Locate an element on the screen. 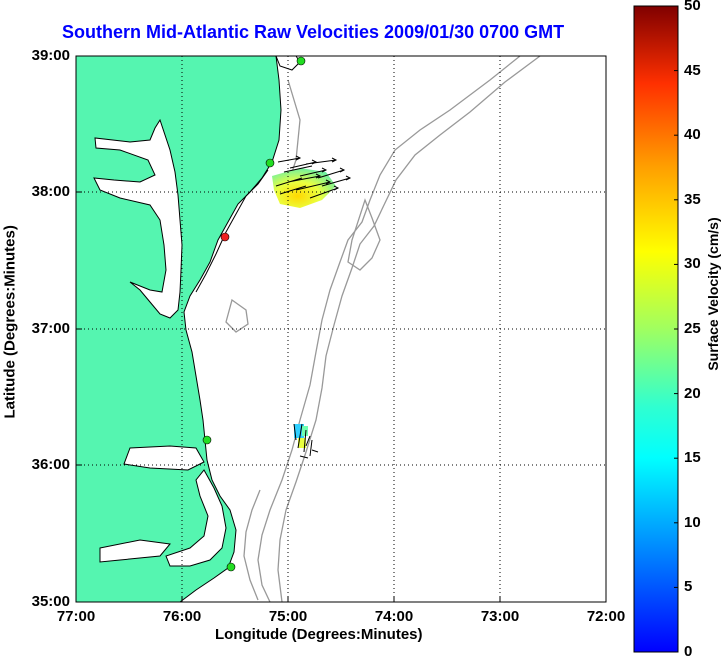 Image resolution: width=724 pixels, height=660 pixels. colorbar-tick-label: 10 is located at coordinates (692, 522).